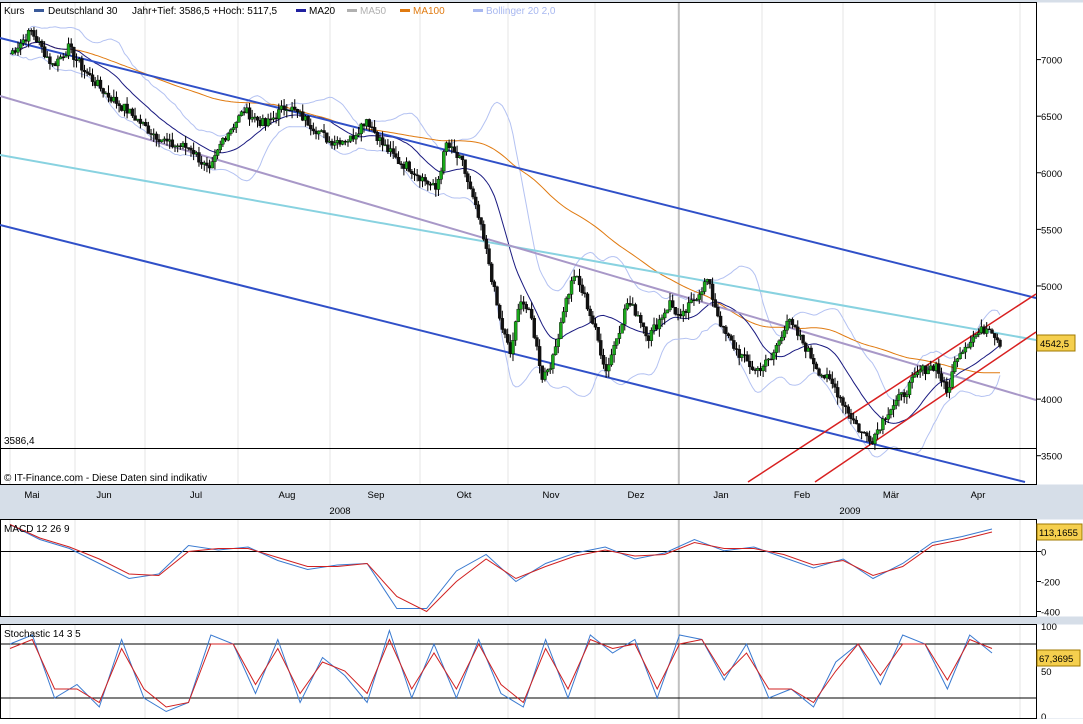  What do you see at coordinates (1051, 400) in the screenshot?
I see `price-tick-label: 4000` at bounding box center [1051, 400].